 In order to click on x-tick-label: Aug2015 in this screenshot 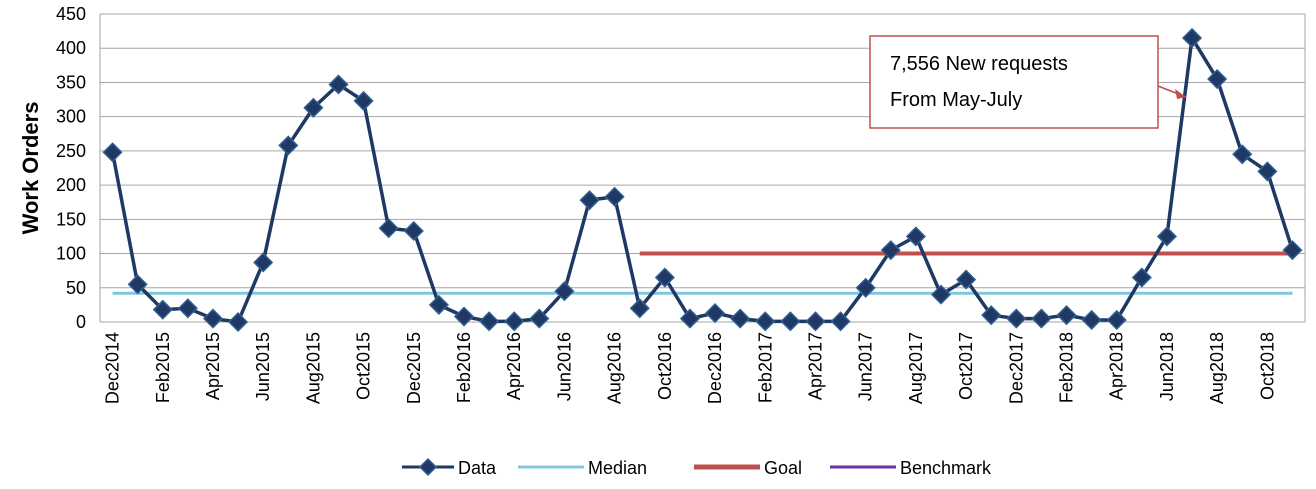, I will do `click(313, 368)`.